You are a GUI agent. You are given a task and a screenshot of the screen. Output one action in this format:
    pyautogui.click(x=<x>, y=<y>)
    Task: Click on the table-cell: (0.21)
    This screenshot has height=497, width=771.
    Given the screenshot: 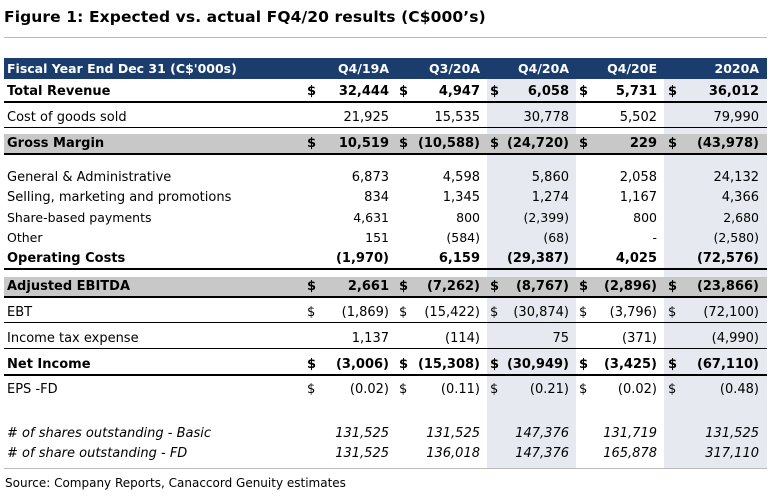 What is the action you would take?
    pyautogui.click(x=549, y=389)
    